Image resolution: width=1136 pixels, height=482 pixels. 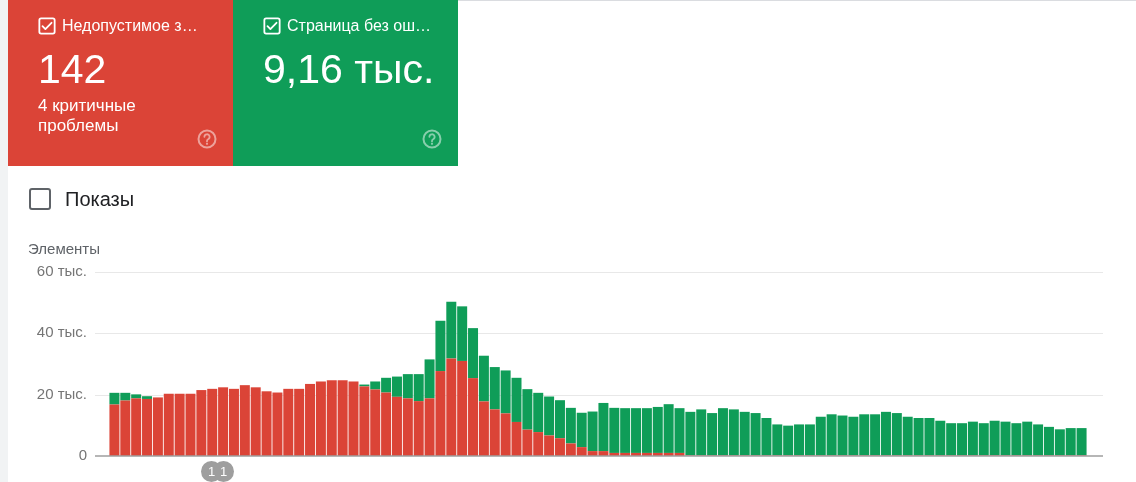 I want to click on text: 4 критичные проблемы, so click(x=87, y=116).